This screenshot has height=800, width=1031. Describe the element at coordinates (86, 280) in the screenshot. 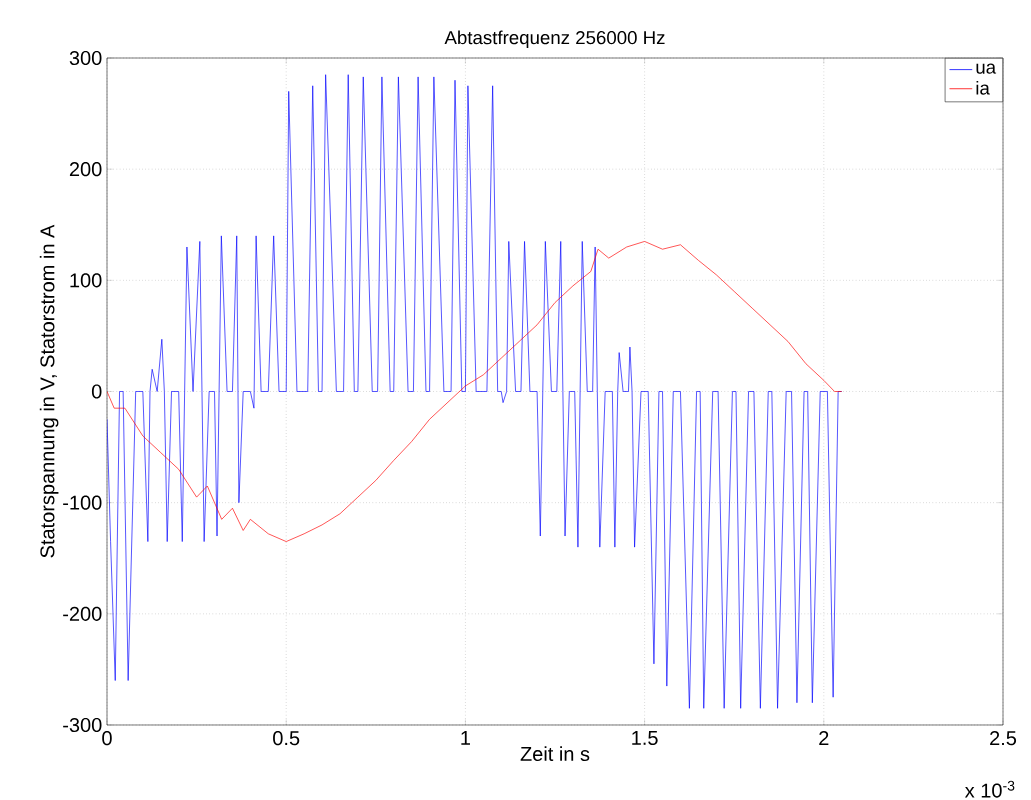

I see `y-tick-label: 100` at that location.